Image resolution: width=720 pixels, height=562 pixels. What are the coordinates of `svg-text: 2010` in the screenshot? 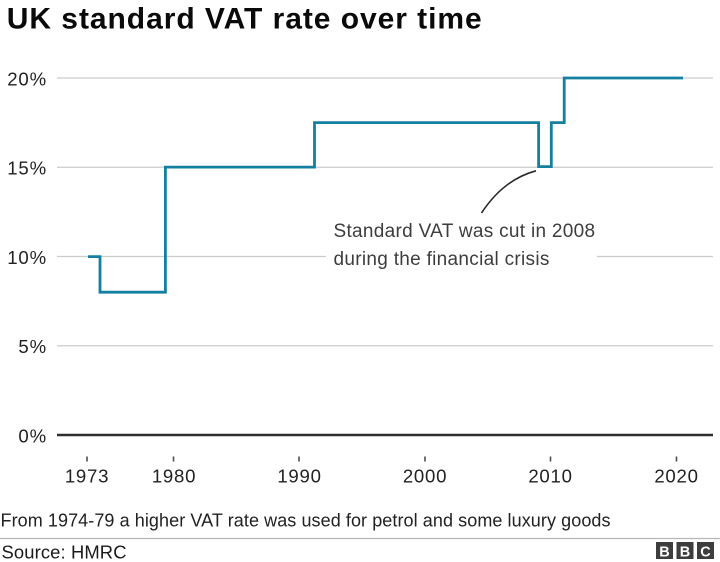 It's located at (550, 476).